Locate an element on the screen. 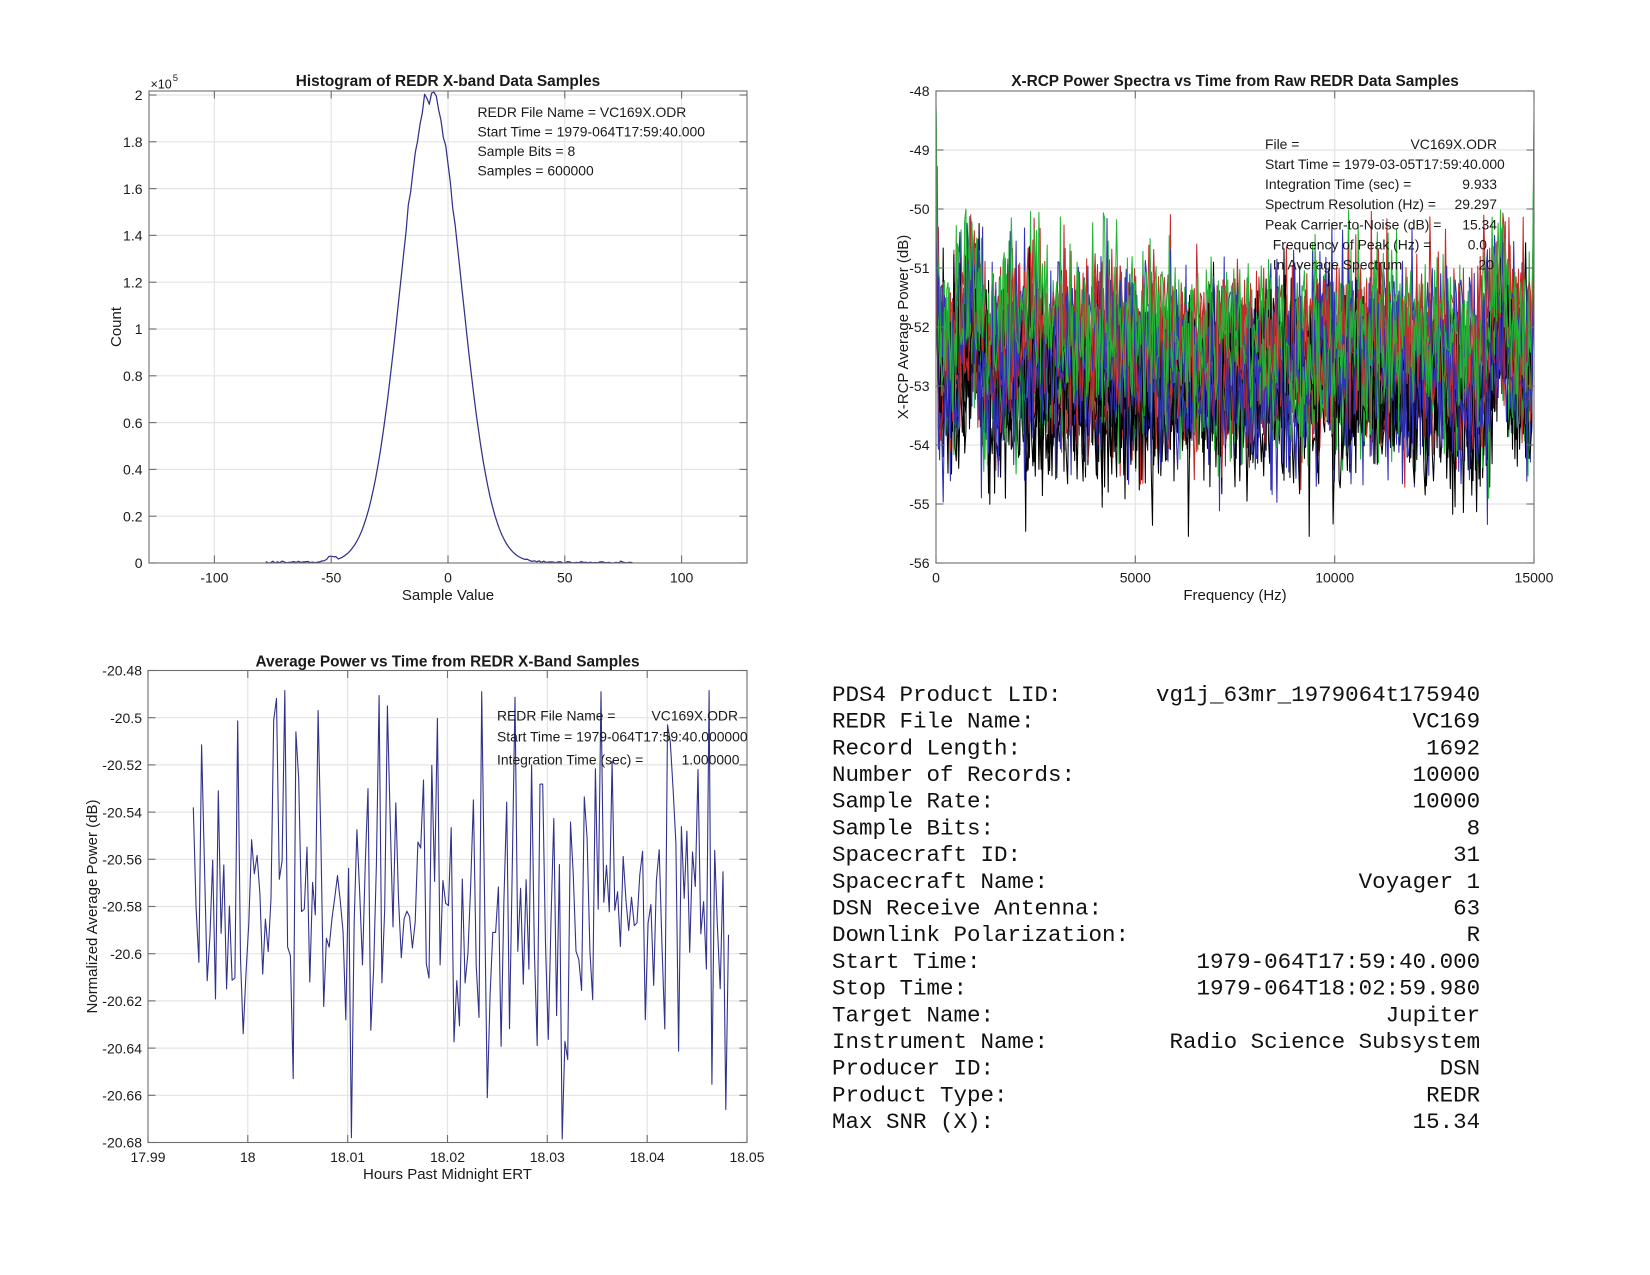 This screenshot has height=1275, width=1650. svg-text: -49 is located at coordinates (919, 150).